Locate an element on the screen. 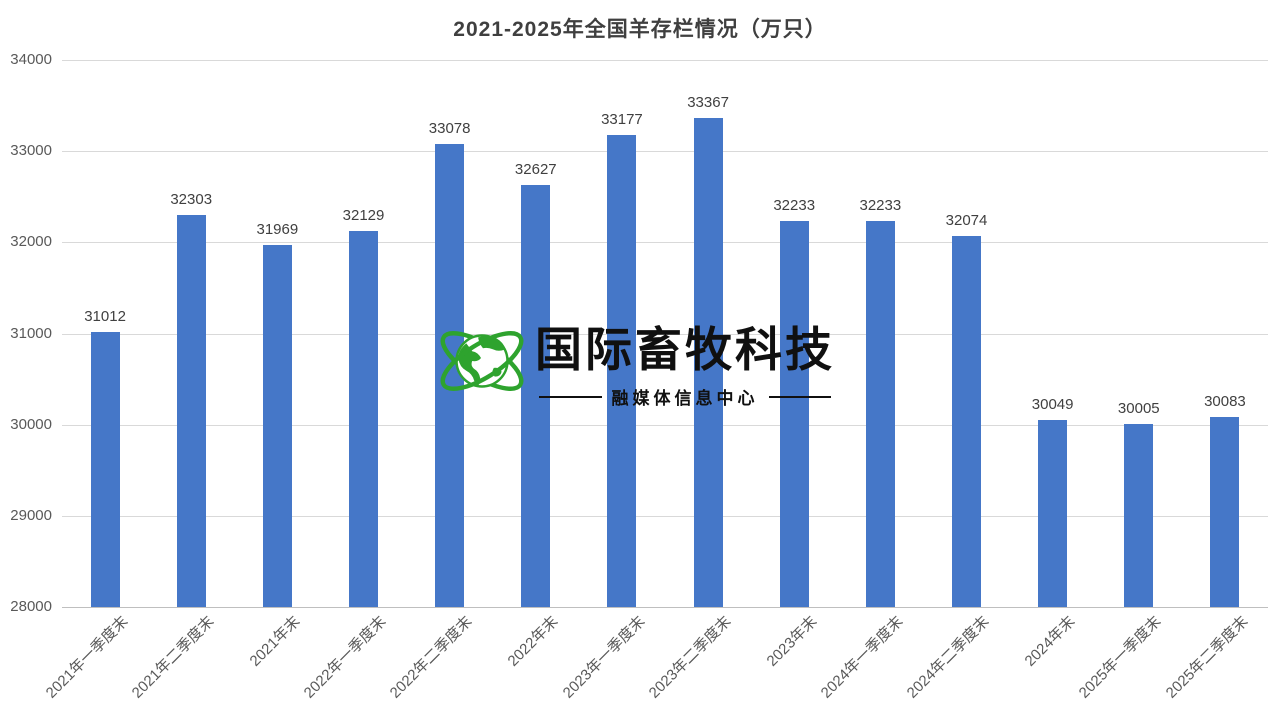  bar-value-label: 32129 is located at coordinates (363, 215).